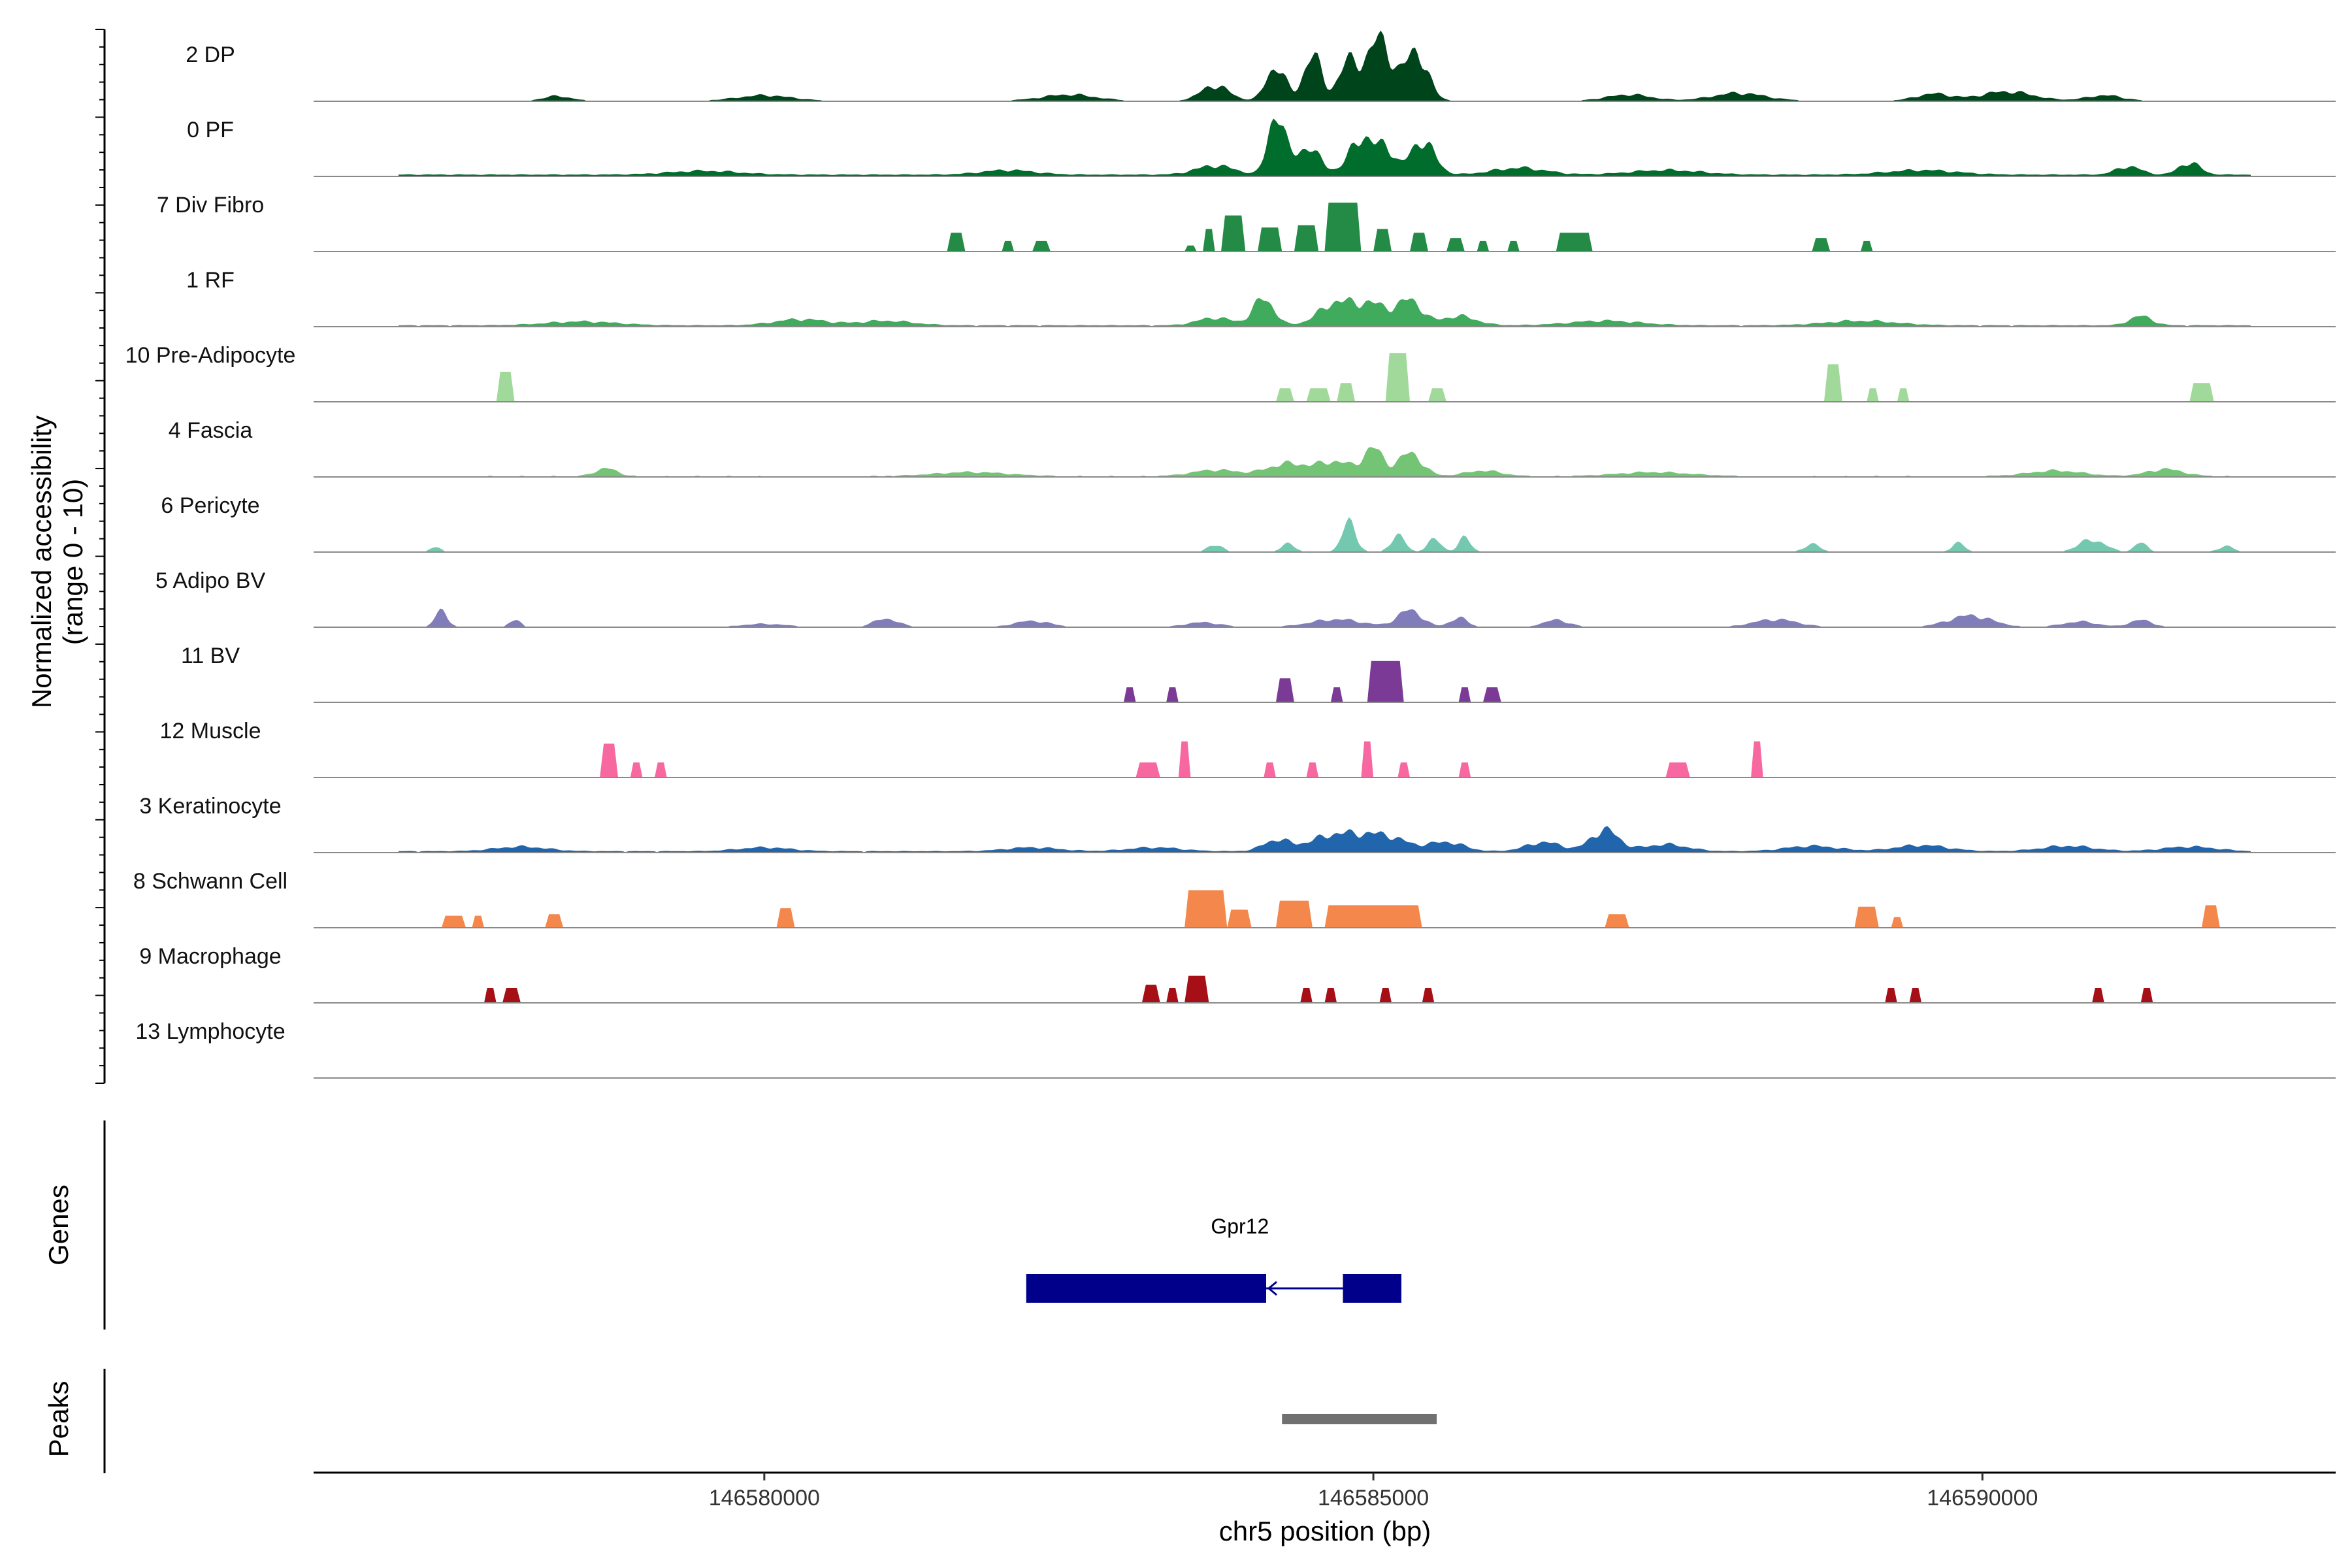 The width and height of the screenshot is (2352, 1568). What do you see at coordinates (1373, 1498) in the screenshot?
I see `x-tick-label: 146585000` at bounding box center [1373, 1498].